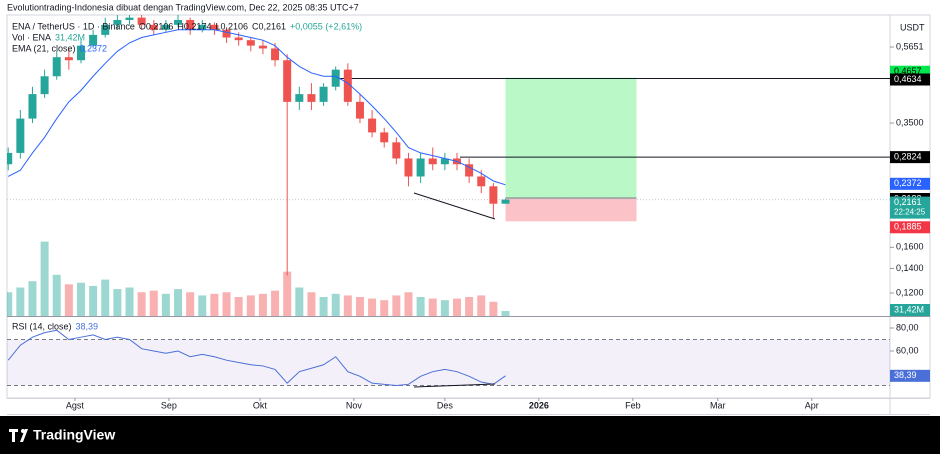  I want to click on rsi-tag-box, so click(910, 375).